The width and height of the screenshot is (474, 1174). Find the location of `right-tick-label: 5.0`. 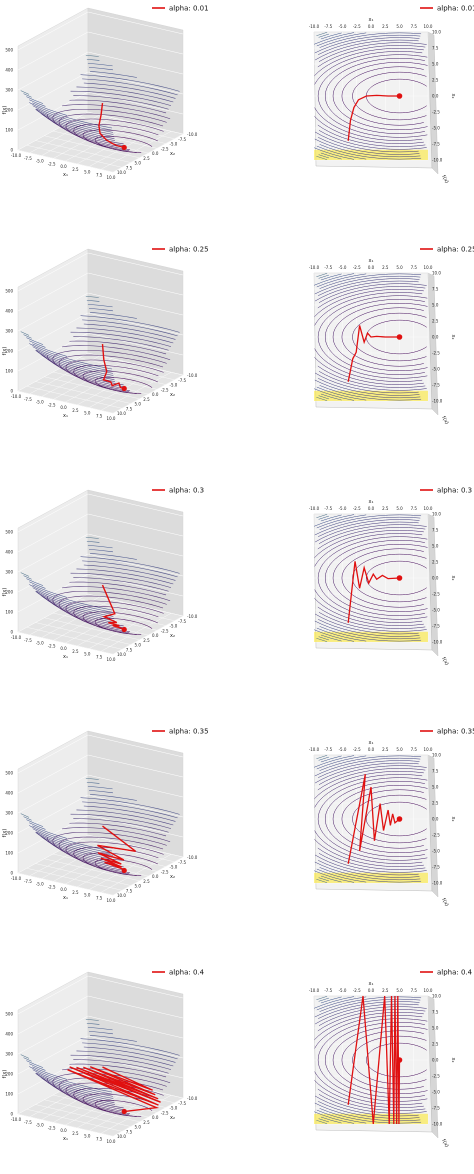

right-tick-label: 5.0 is located at coordinates (435, 1028).